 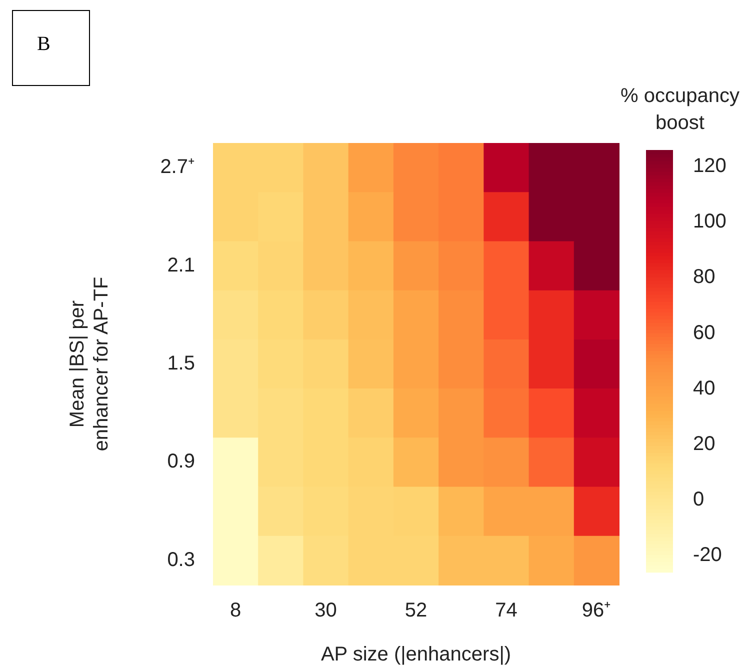 What do you see at coordinates (680, 109) in the screenshot?
I see `color-bar-title: % occupancy boost` at bounding box center [680, 109].